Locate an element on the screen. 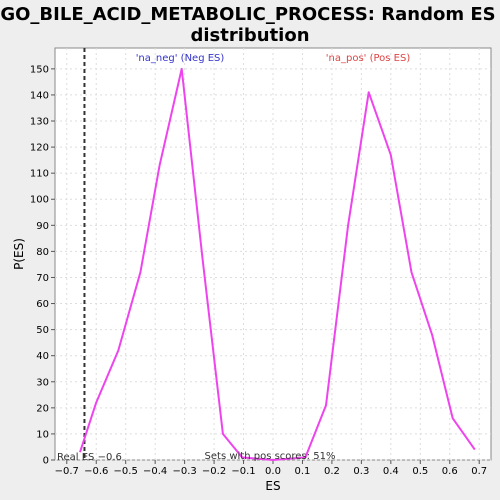 This screenshot has width=500, height=500. y-tick-label: 0 is located at coordinates (46, 461).